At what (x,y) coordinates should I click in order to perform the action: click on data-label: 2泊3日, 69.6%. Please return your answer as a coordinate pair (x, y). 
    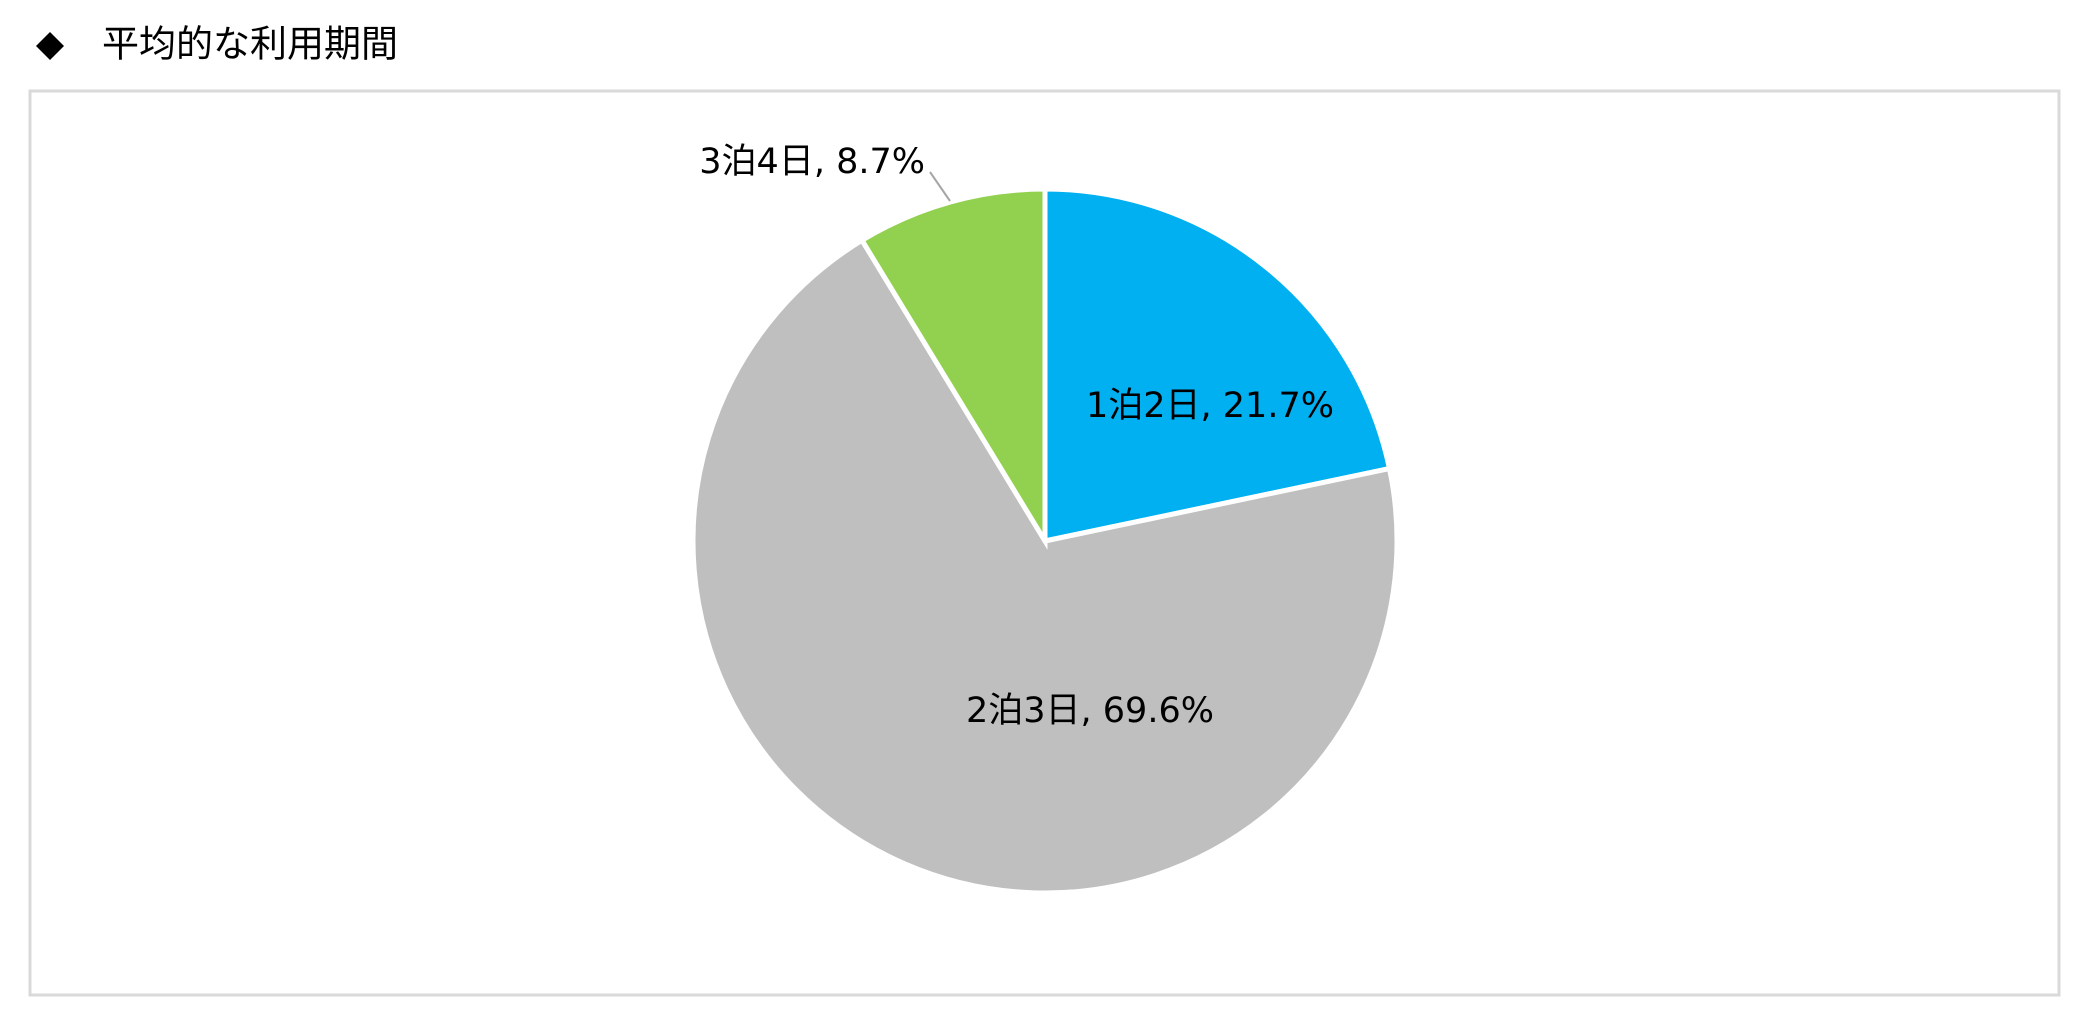
    Looking at the image, I should click on (1090, 711).